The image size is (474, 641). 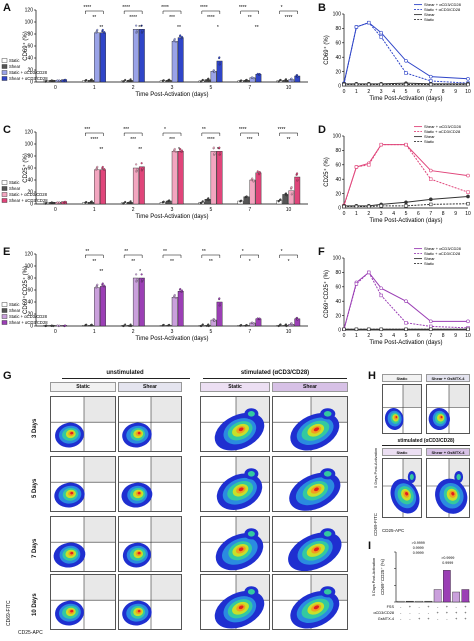 What do you see at coordinates (150, 387) in the screenshot?
I see `col-header-shear-unstim: Shear` at bounding box center [150, 387].